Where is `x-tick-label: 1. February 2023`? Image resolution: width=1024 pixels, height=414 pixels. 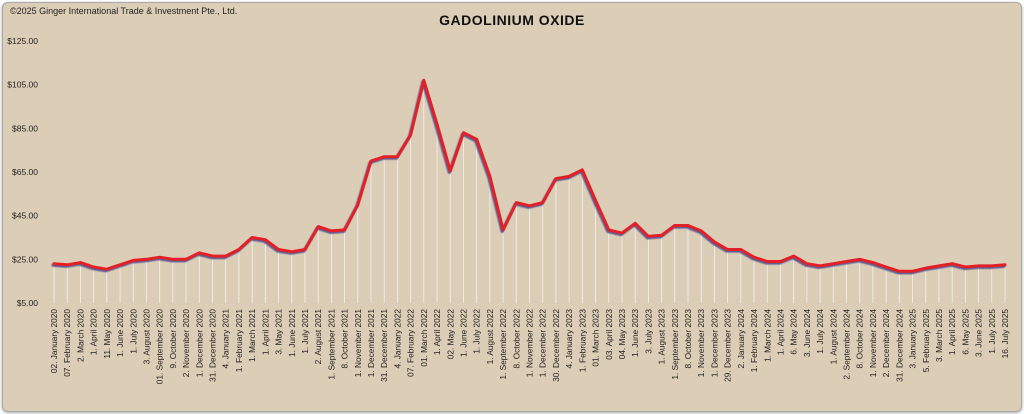 x-tick-label: 1. February 2023 is located at coordinates (582, 341).